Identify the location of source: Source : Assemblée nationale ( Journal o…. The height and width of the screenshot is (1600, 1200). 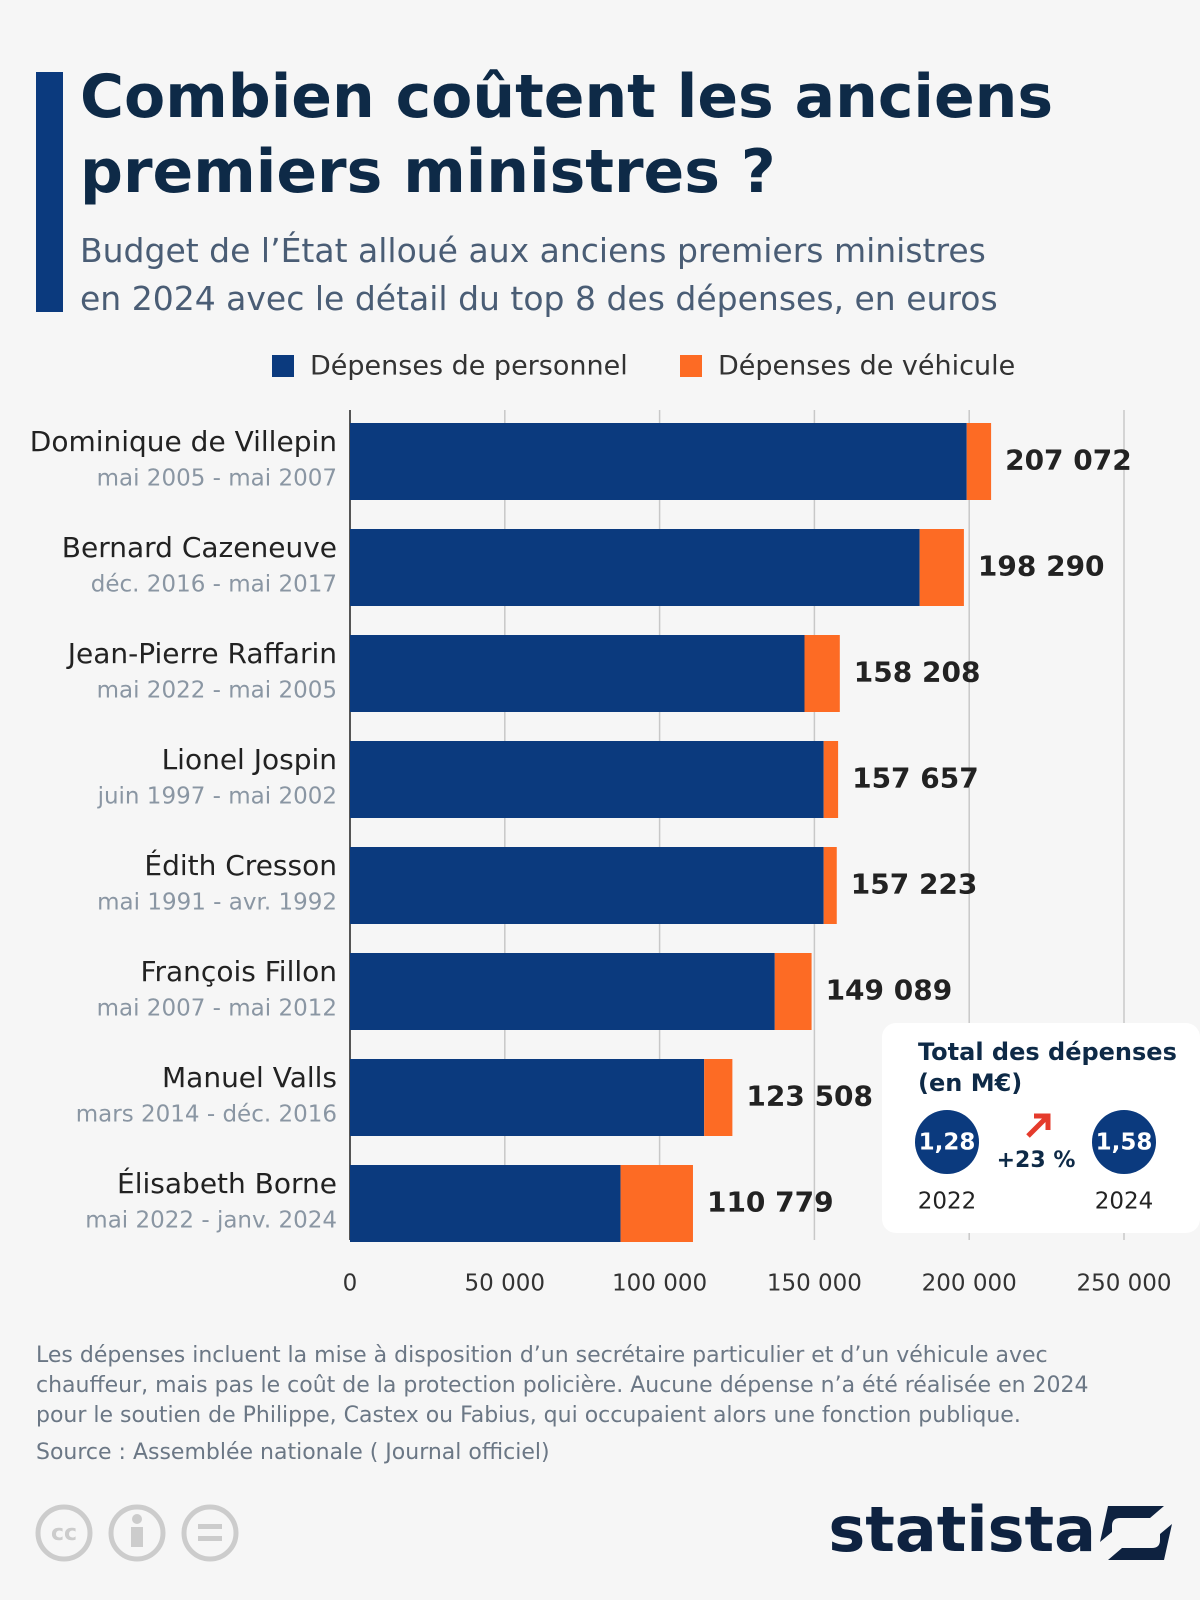
(293, 1452).